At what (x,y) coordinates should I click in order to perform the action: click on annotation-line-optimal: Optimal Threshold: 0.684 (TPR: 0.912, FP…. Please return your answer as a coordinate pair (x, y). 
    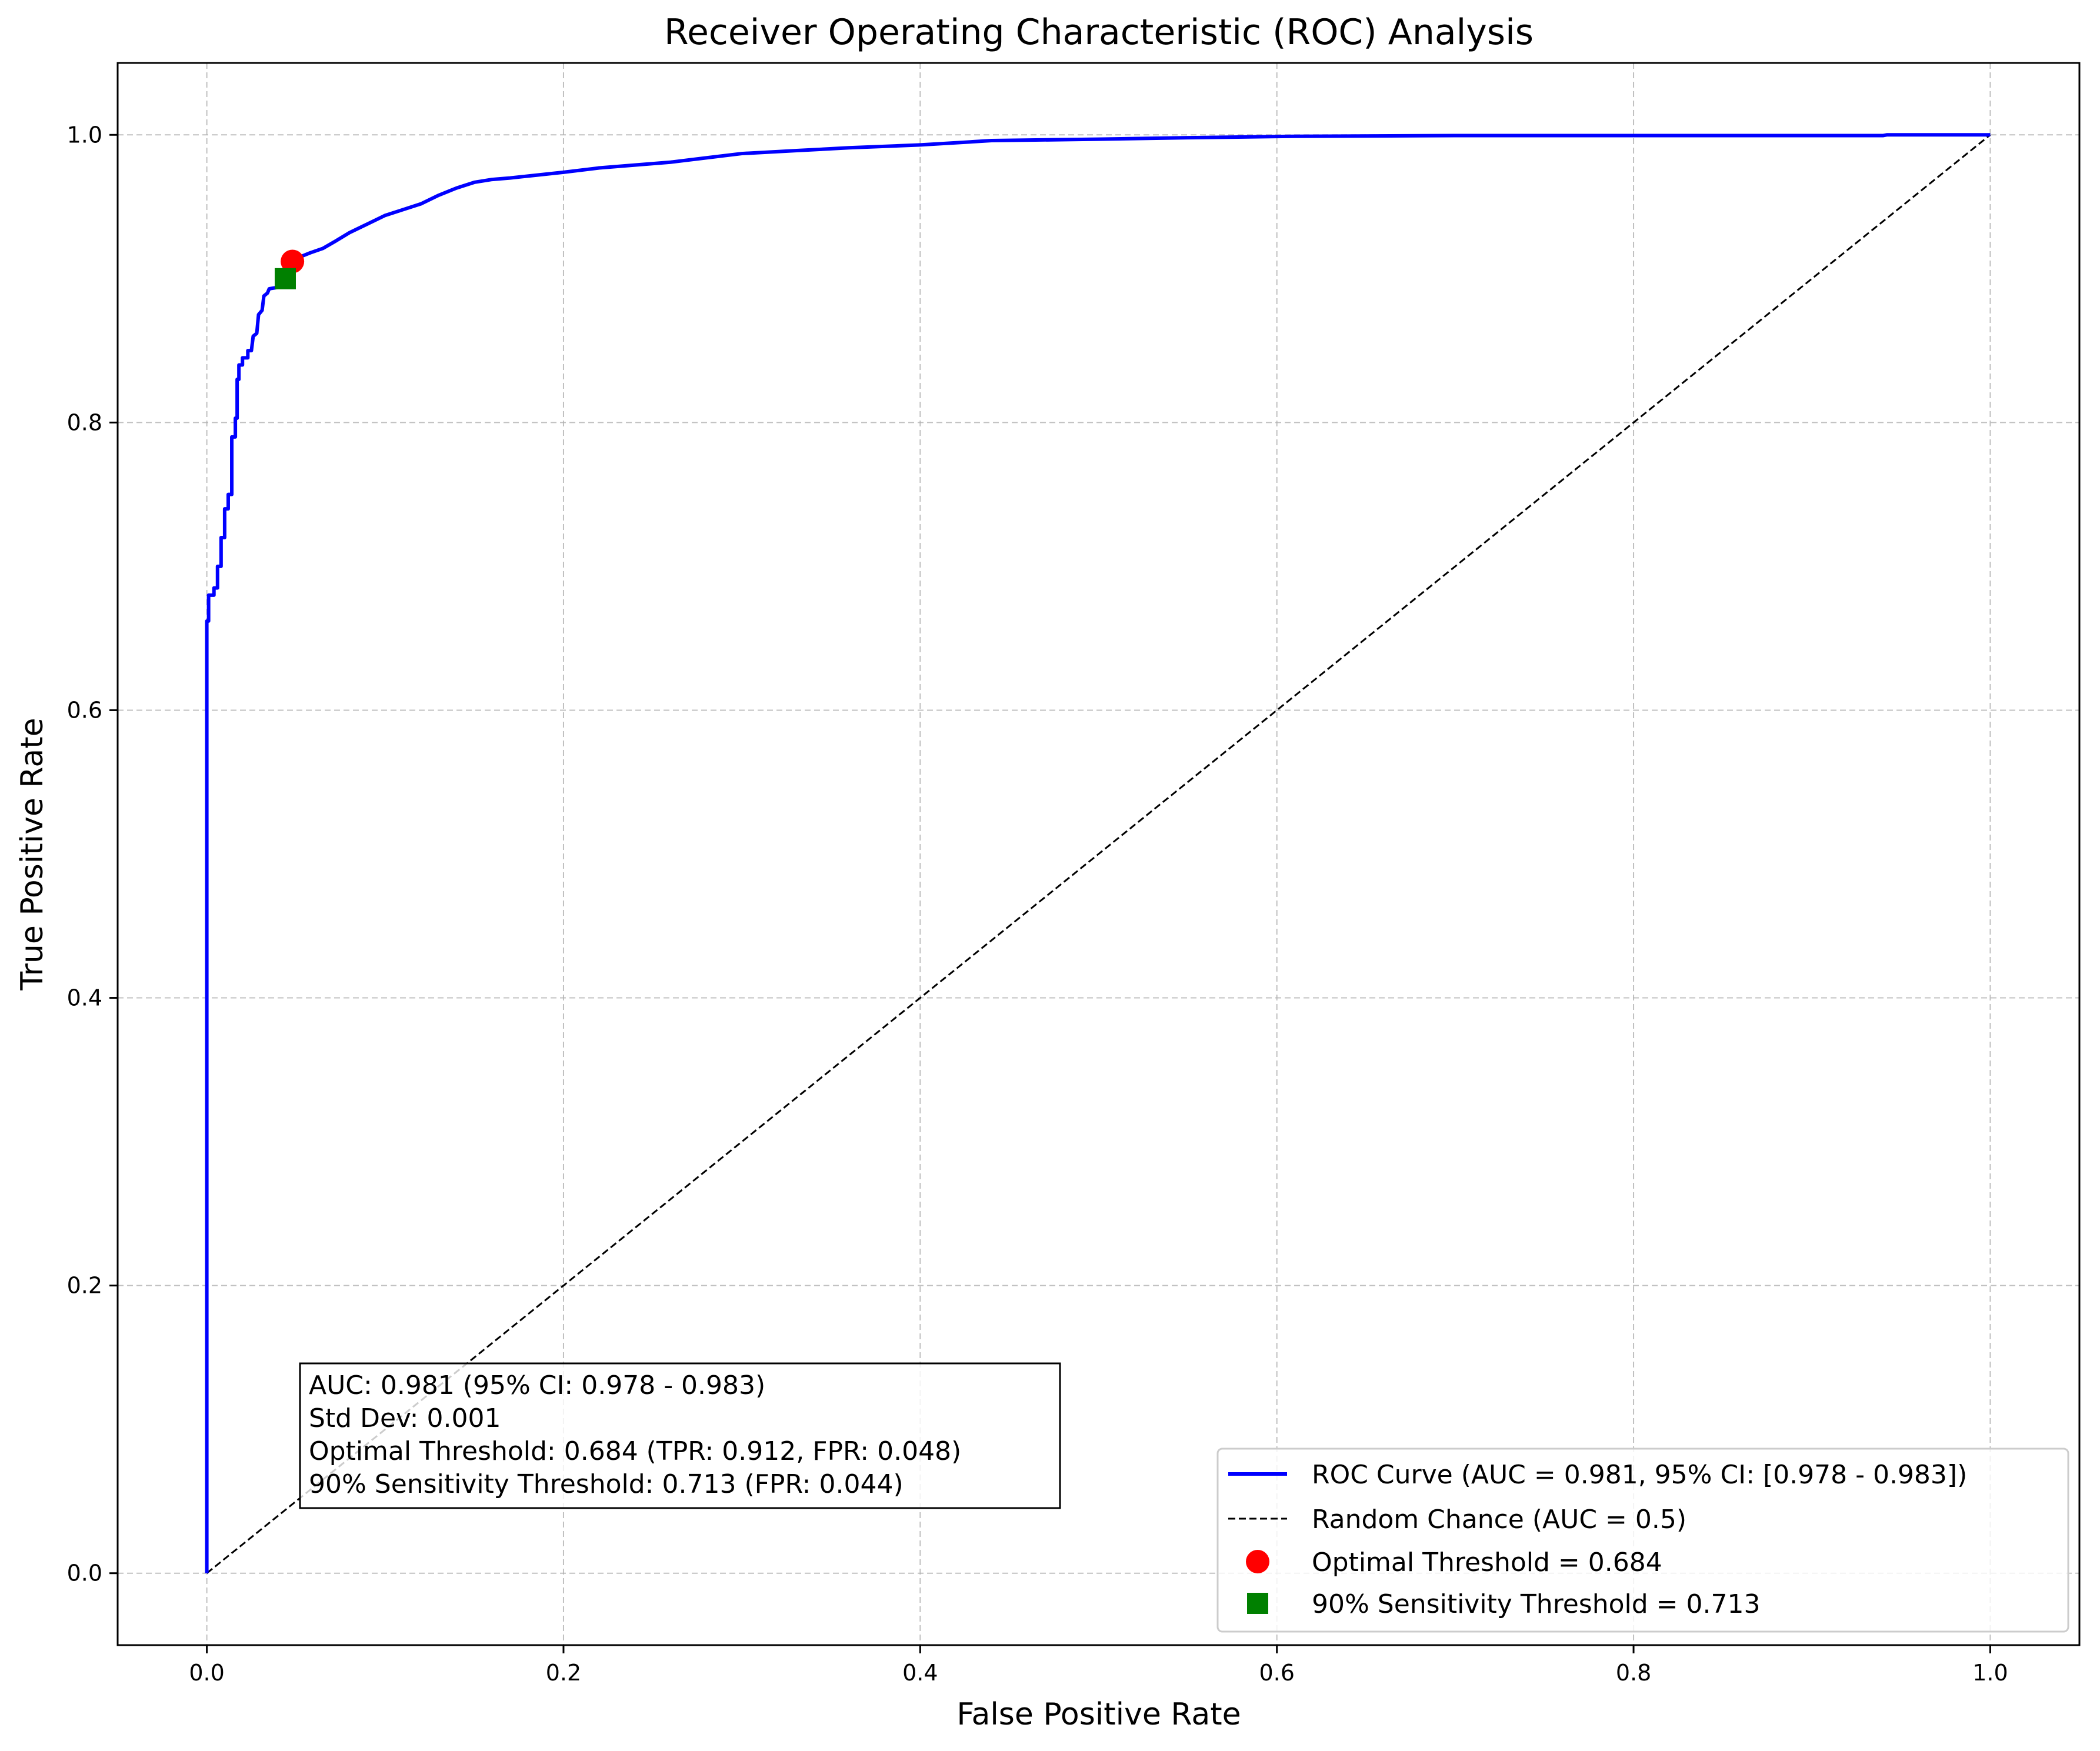
    Looking at the image, I should click on (635, 1451).